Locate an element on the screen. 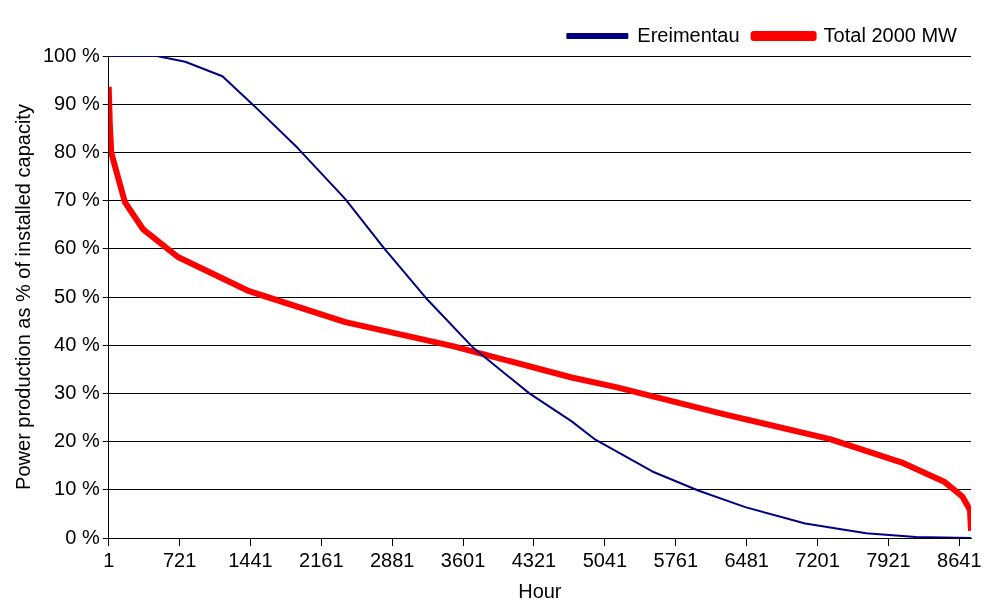  y-tick-label: 90 % is located at coordinates (77, 102).